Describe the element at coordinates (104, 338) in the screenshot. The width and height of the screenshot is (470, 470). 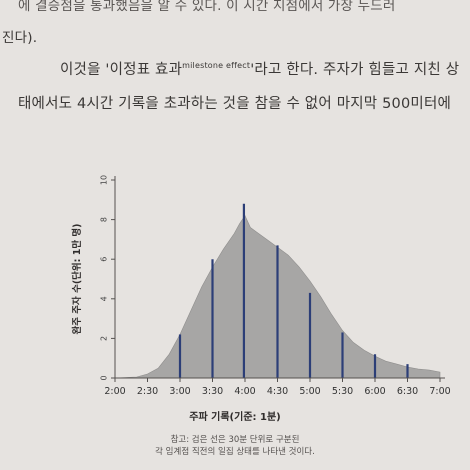
I see `y-tick-label: 2` at that location.